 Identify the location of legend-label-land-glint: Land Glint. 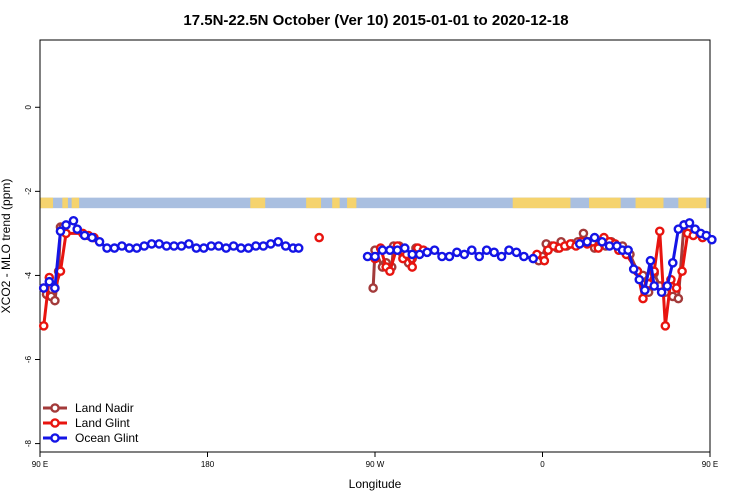
(102, 423).